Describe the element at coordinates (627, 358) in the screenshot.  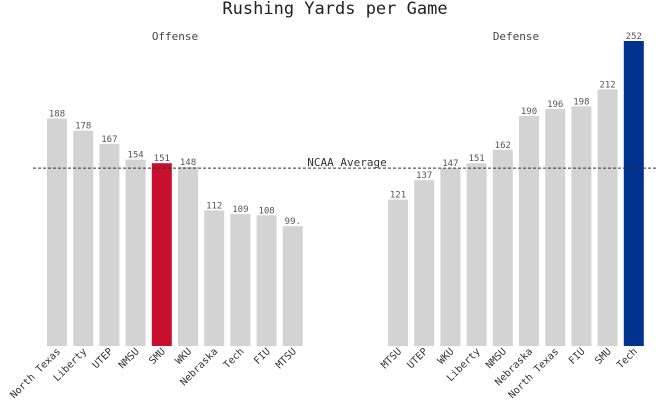
I see `defense-tick-label: Tech` at that location.